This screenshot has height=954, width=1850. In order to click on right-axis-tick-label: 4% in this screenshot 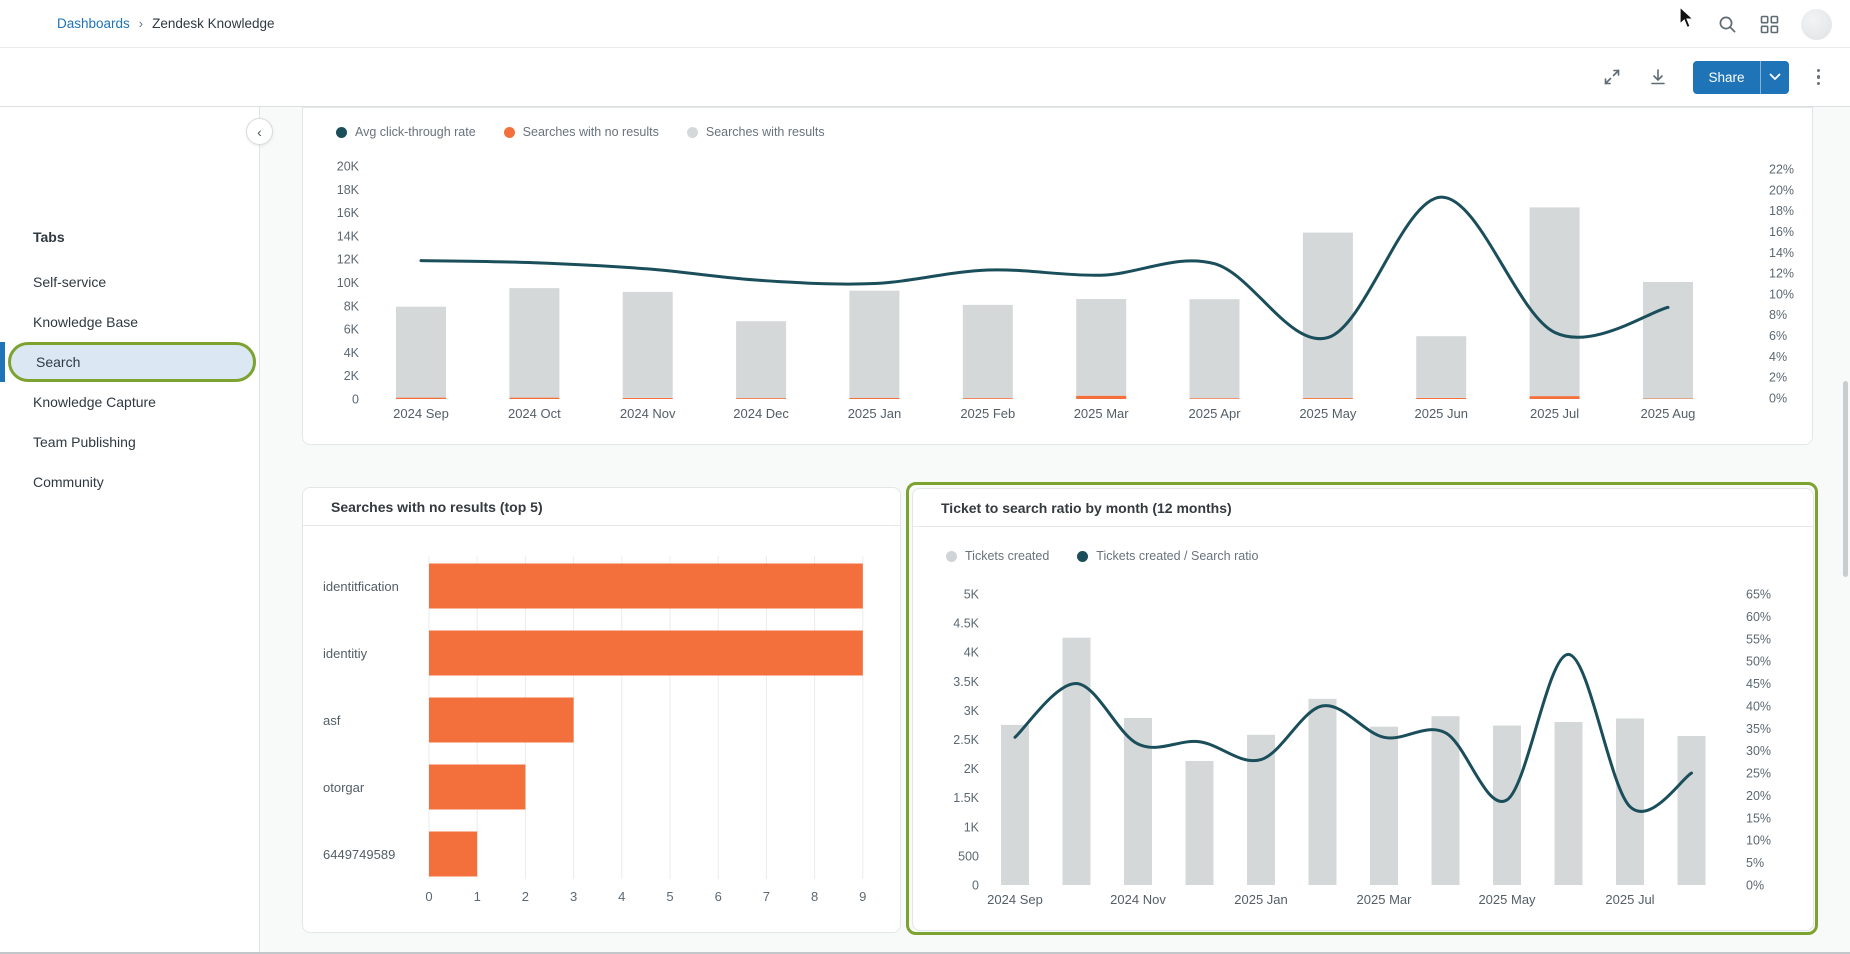, I will do `click(1778, 357)`.